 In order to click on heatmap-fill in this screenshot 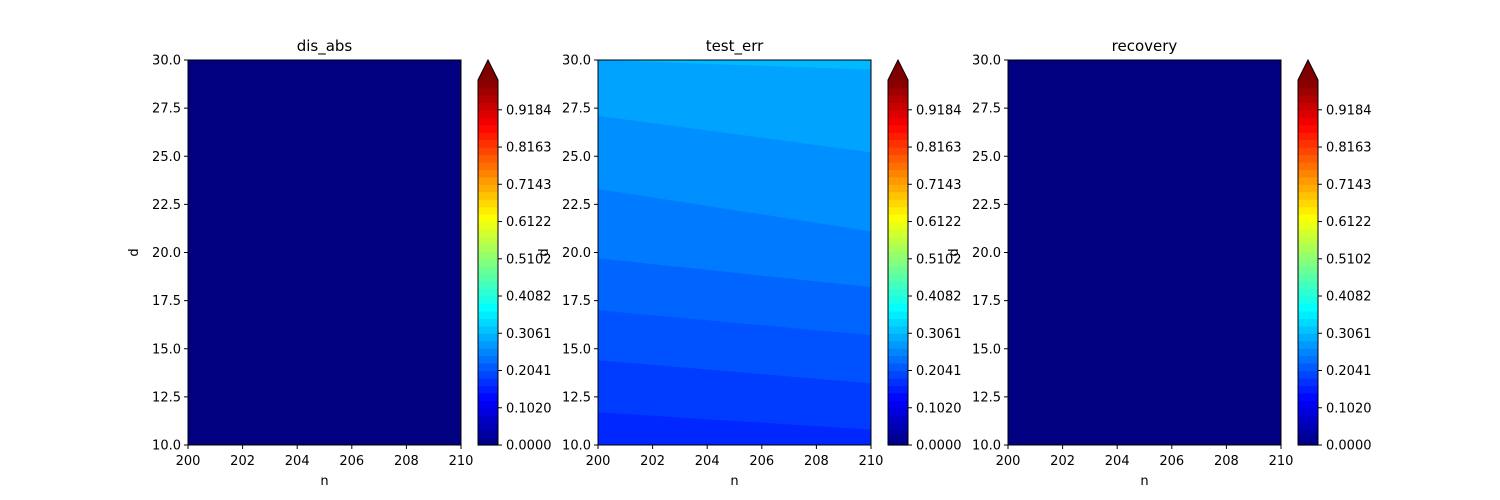, I will do `click(1144, 252)`.